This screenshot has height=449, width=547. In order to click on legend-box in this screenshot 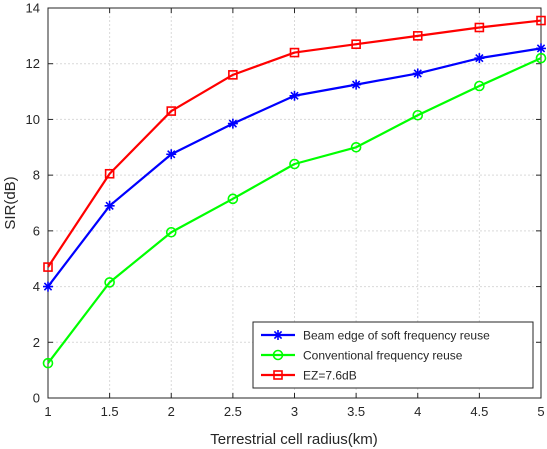, I will do `click(393, 355)`.